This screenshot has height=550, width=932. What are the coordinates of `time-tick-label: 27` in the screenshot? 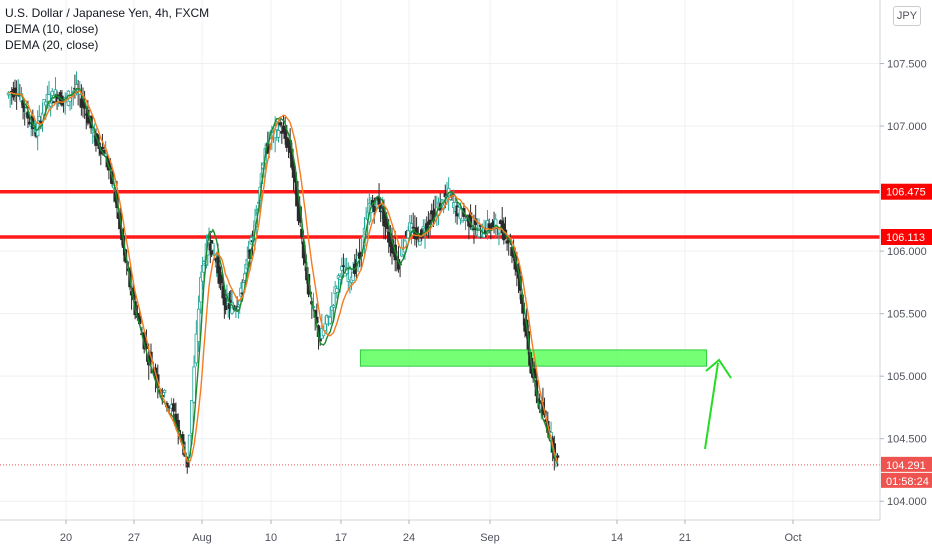 It's located at (134, 538).